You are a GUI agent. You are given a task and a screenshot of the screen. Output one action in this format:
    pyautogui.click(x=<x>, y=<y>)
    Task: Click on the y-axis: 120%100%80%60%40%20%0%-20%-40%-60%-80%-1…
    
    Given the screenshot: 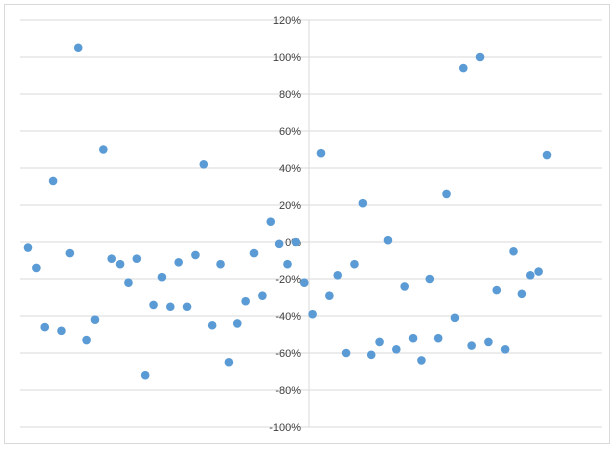 What is the action you would take?
    pyautogui.click(x=289, y=224)
    